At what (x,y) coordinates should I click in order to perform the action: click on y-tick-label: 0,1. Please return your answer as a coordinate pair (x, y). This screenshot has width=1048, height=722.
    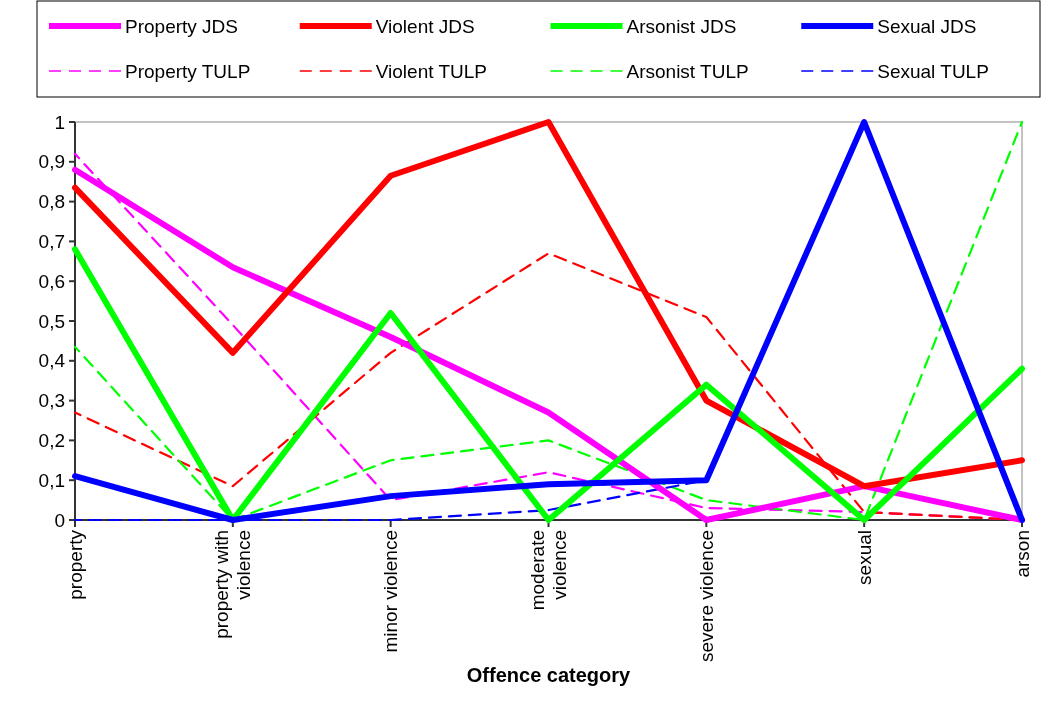
    Looking at the image, I should click on (51, 480).